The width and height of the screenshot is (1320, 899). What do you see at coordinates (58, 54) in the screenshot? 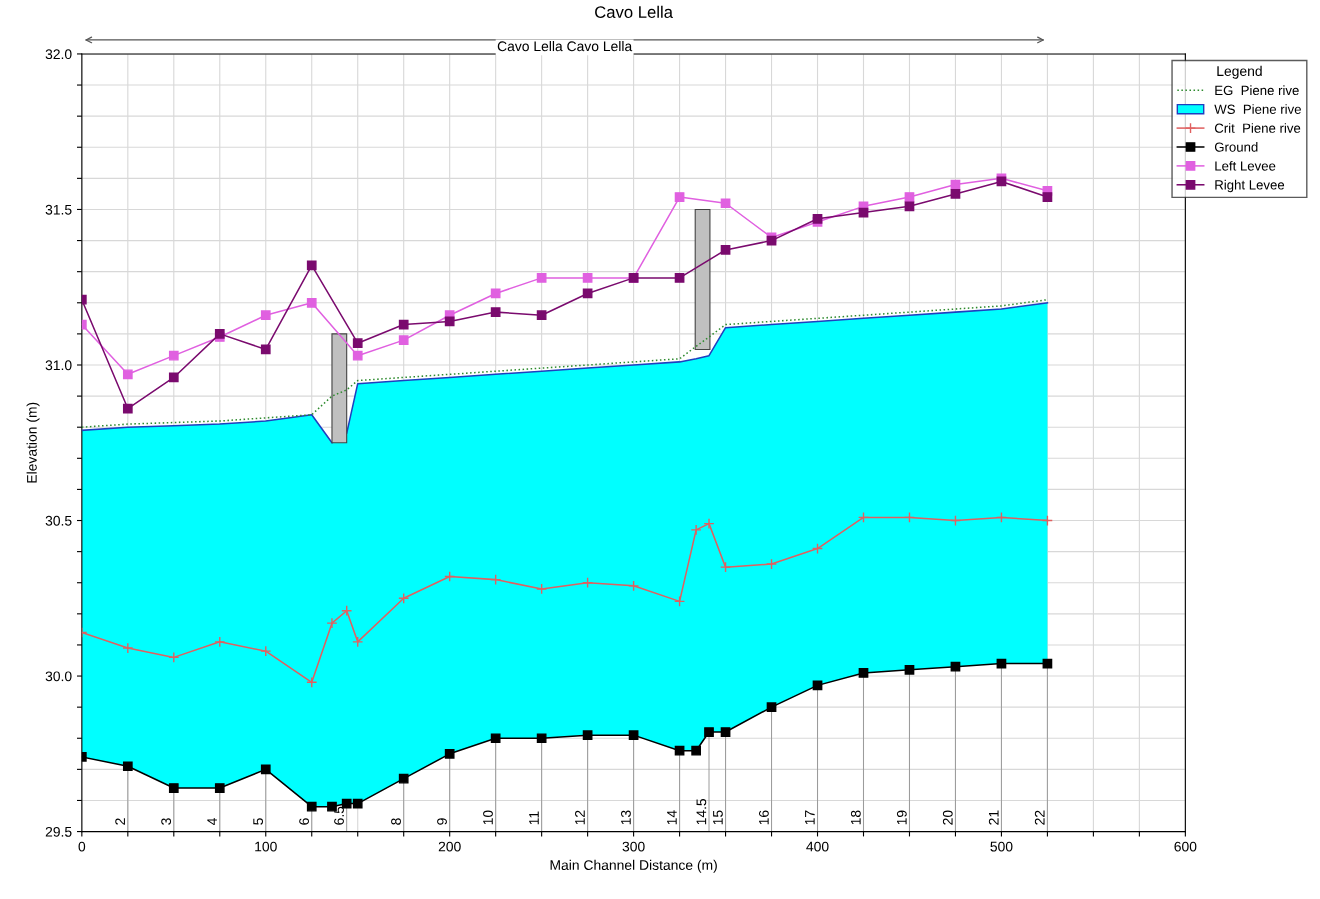
I see `y-tick-label: 32.0` at bounding box center [58, 54].